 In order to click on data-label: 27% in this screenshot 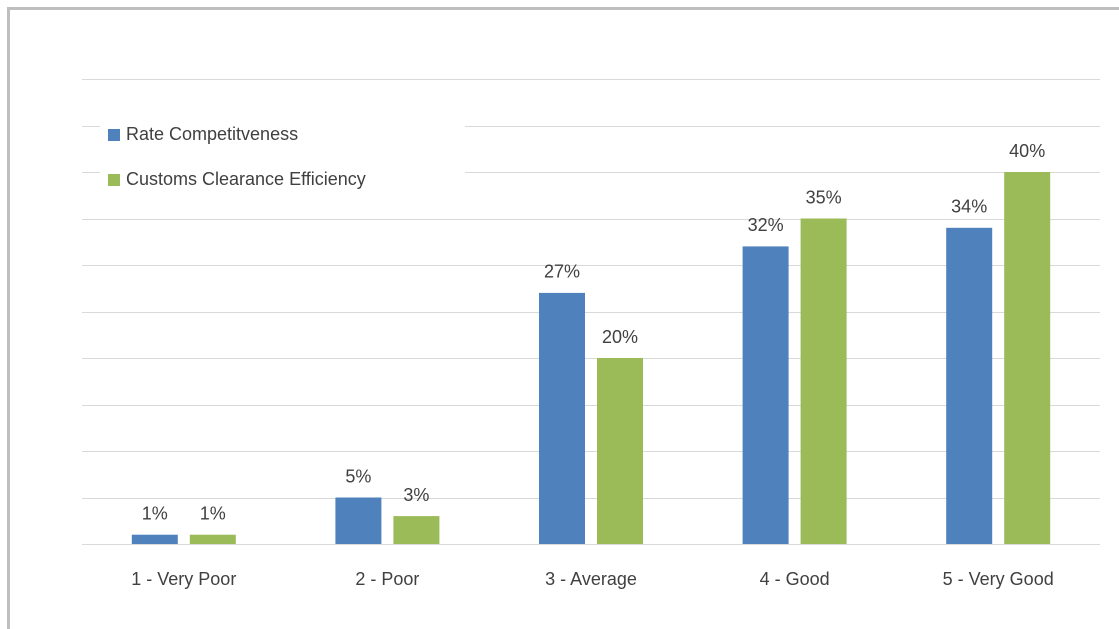, I will do `click(562, 272)`.